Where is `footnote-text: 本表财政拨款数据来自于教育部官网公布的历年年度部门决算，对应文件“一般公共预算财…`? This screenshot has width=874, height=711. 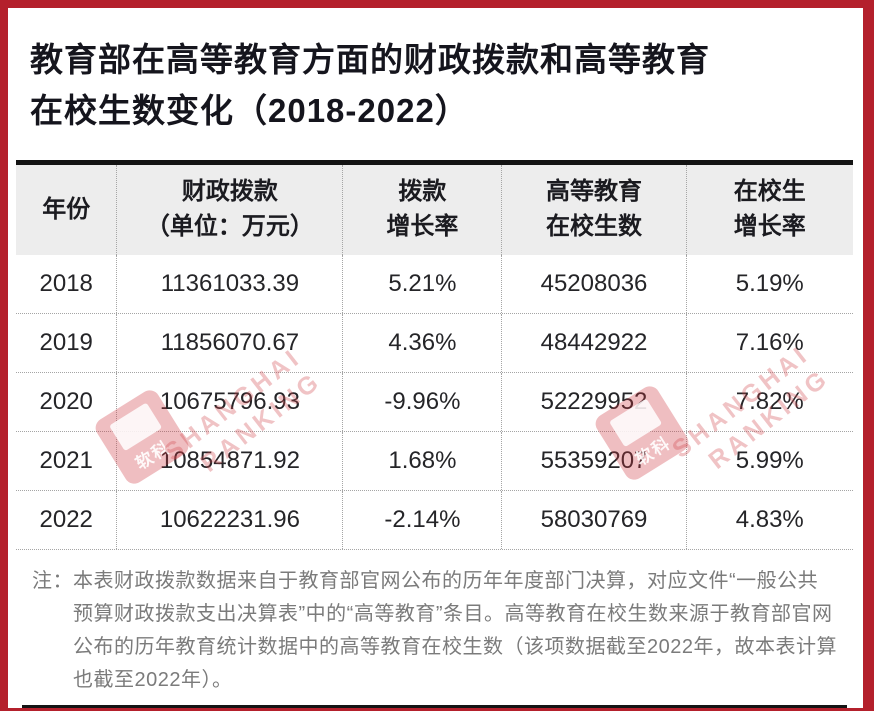
footnote-text: 本表财政拨款数据来自于教育部官网公布的历年年度部门决算，对应文件“一般公共预算财… is located at coordinates (455, 631).